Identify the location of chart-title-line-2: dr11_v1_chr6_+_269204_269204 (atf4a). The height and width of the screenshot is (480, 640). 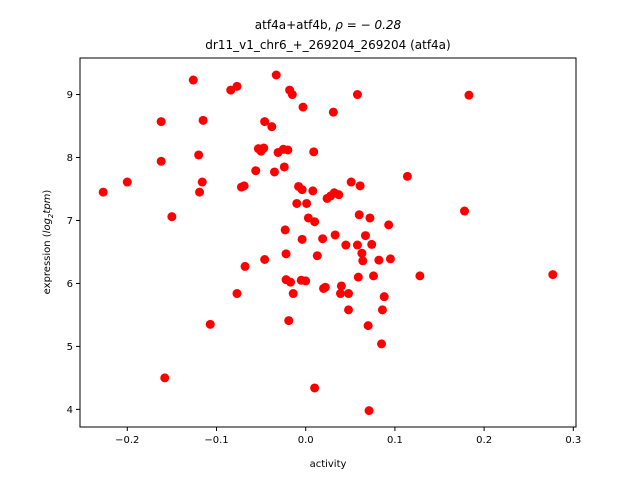
(327, 45).